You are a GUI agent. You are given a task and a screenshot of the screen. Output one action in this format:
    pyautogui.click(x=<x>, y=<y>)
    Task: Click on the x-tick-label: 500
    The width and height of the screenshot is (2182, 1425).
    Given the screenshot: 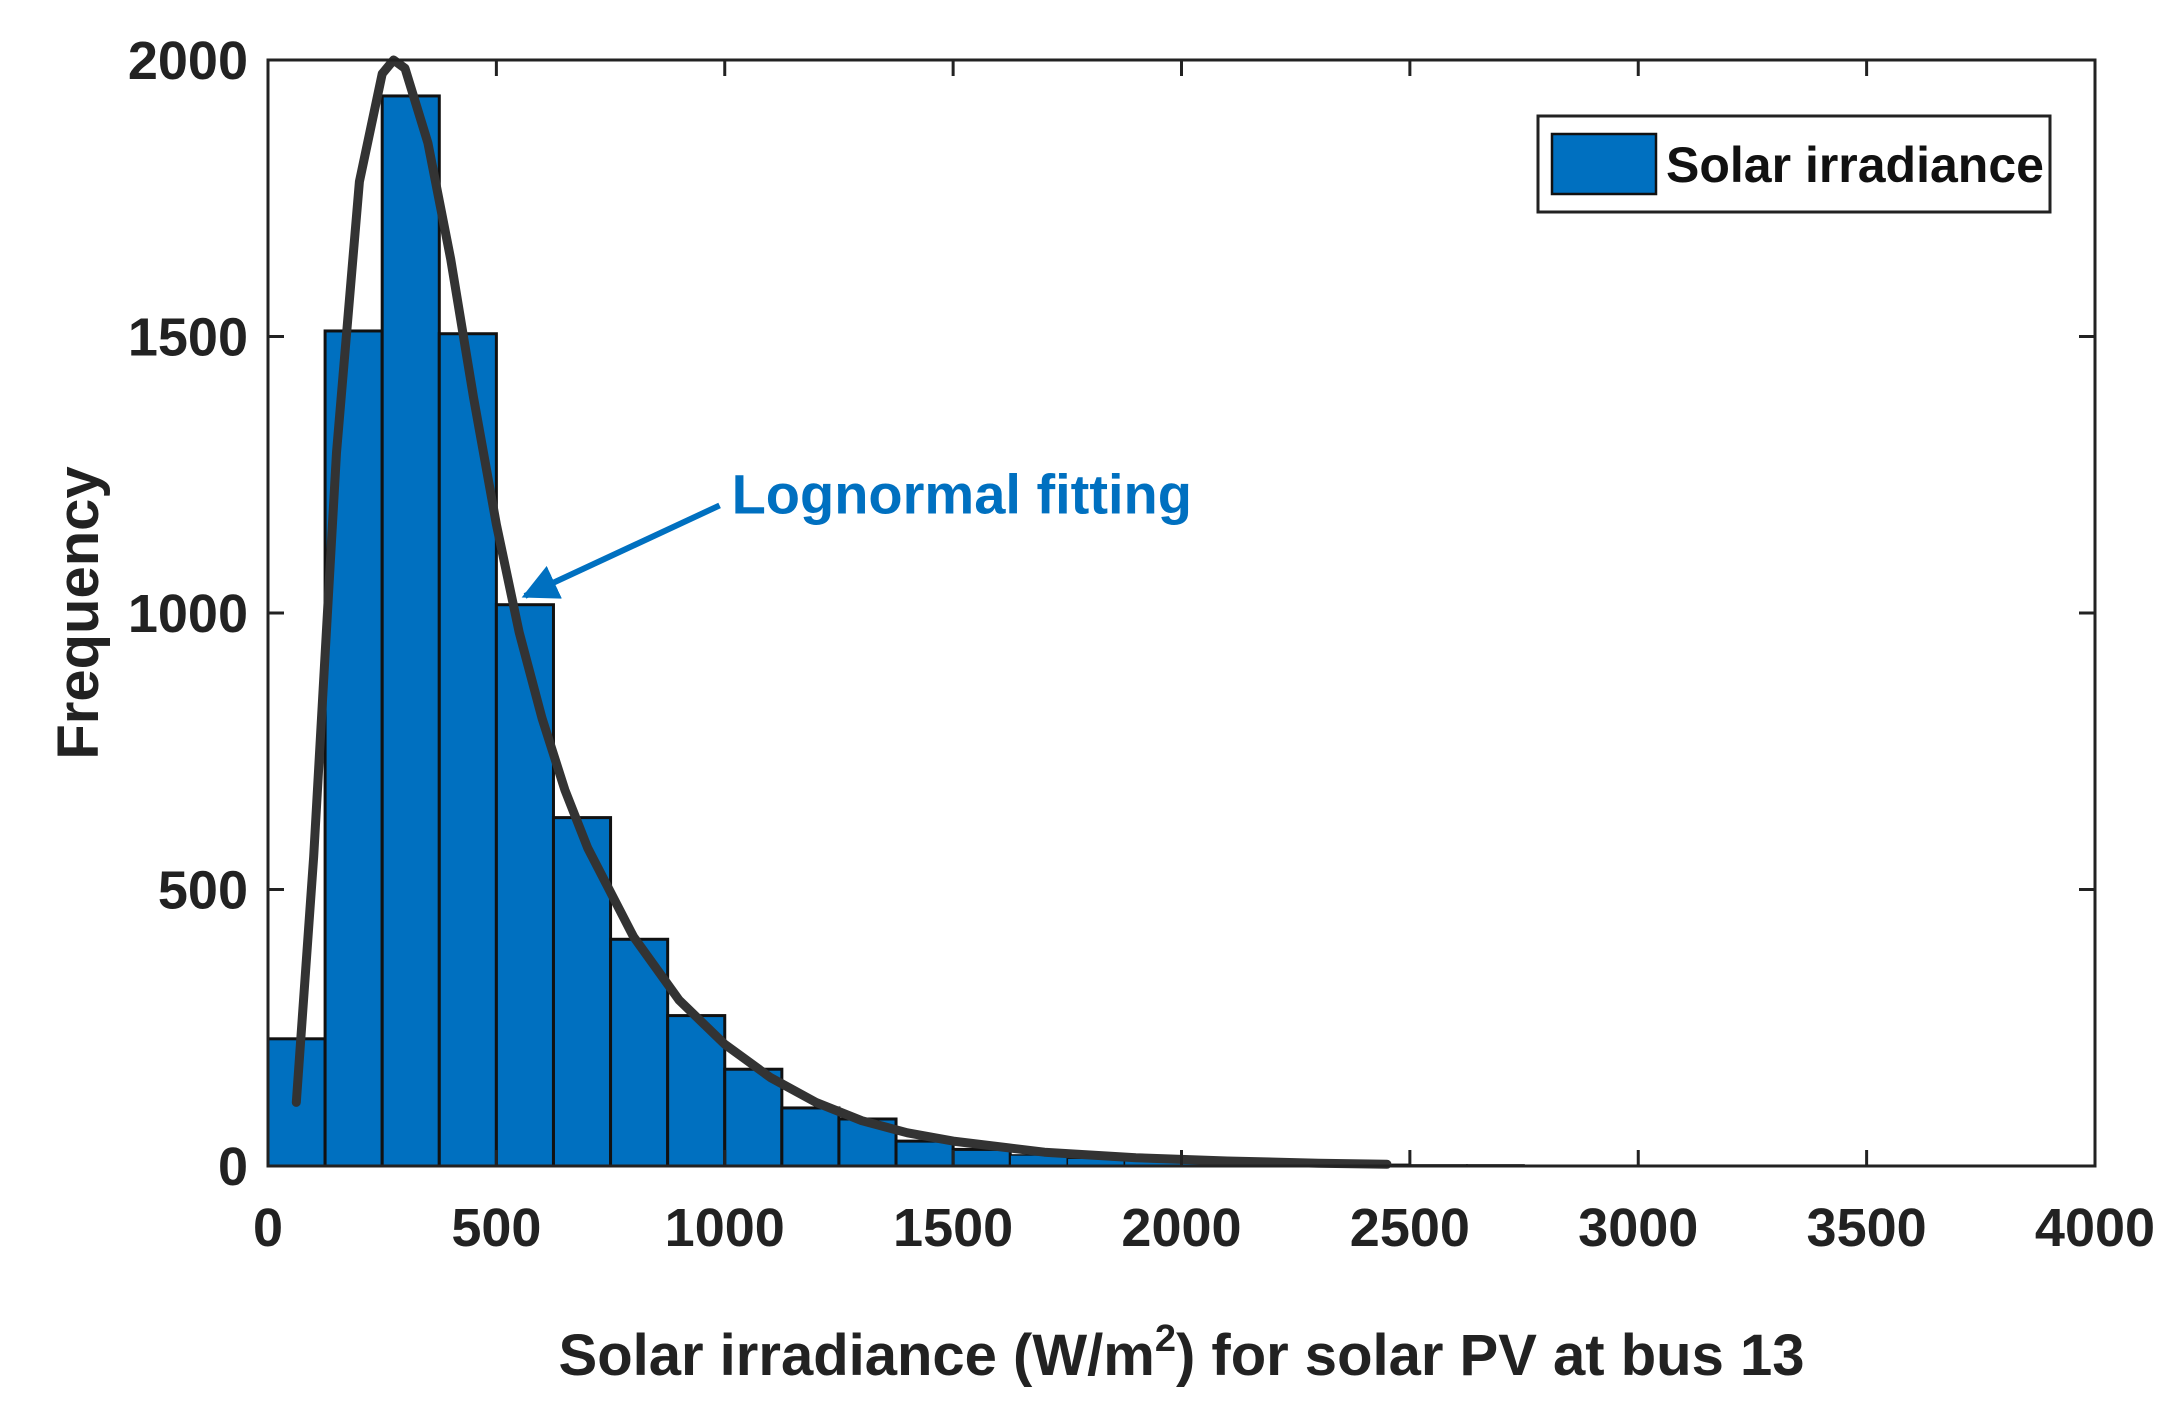 What is the action you would take?
    pyautogui.click(x=496, y=1228)
    